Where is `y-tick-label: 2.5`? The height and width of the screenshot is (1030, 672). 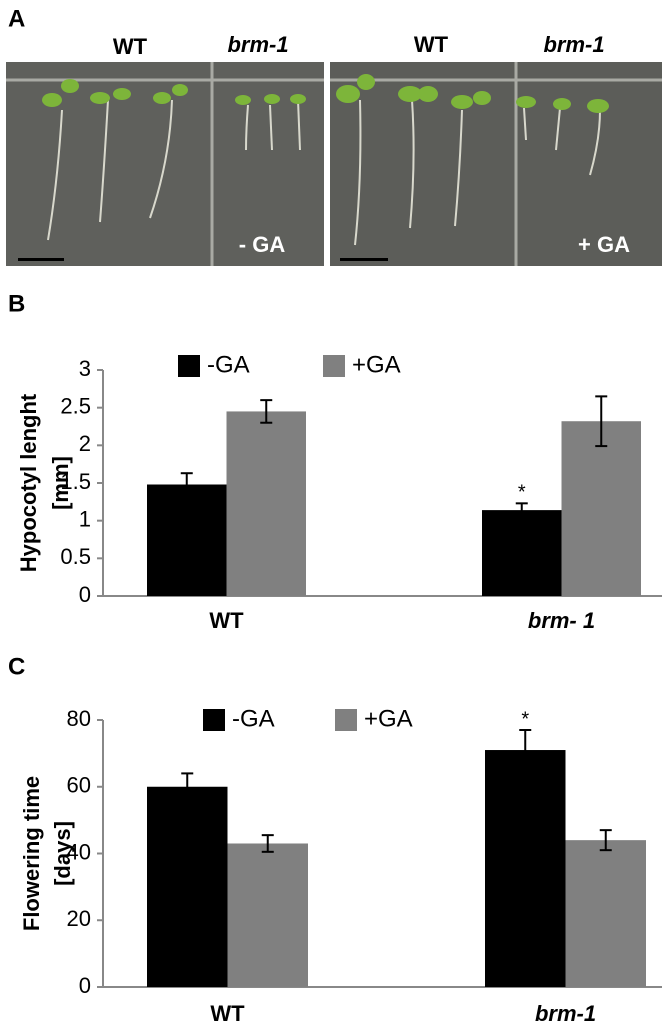
y-tick-label: 2.5 is located at coordinates (75, 405).